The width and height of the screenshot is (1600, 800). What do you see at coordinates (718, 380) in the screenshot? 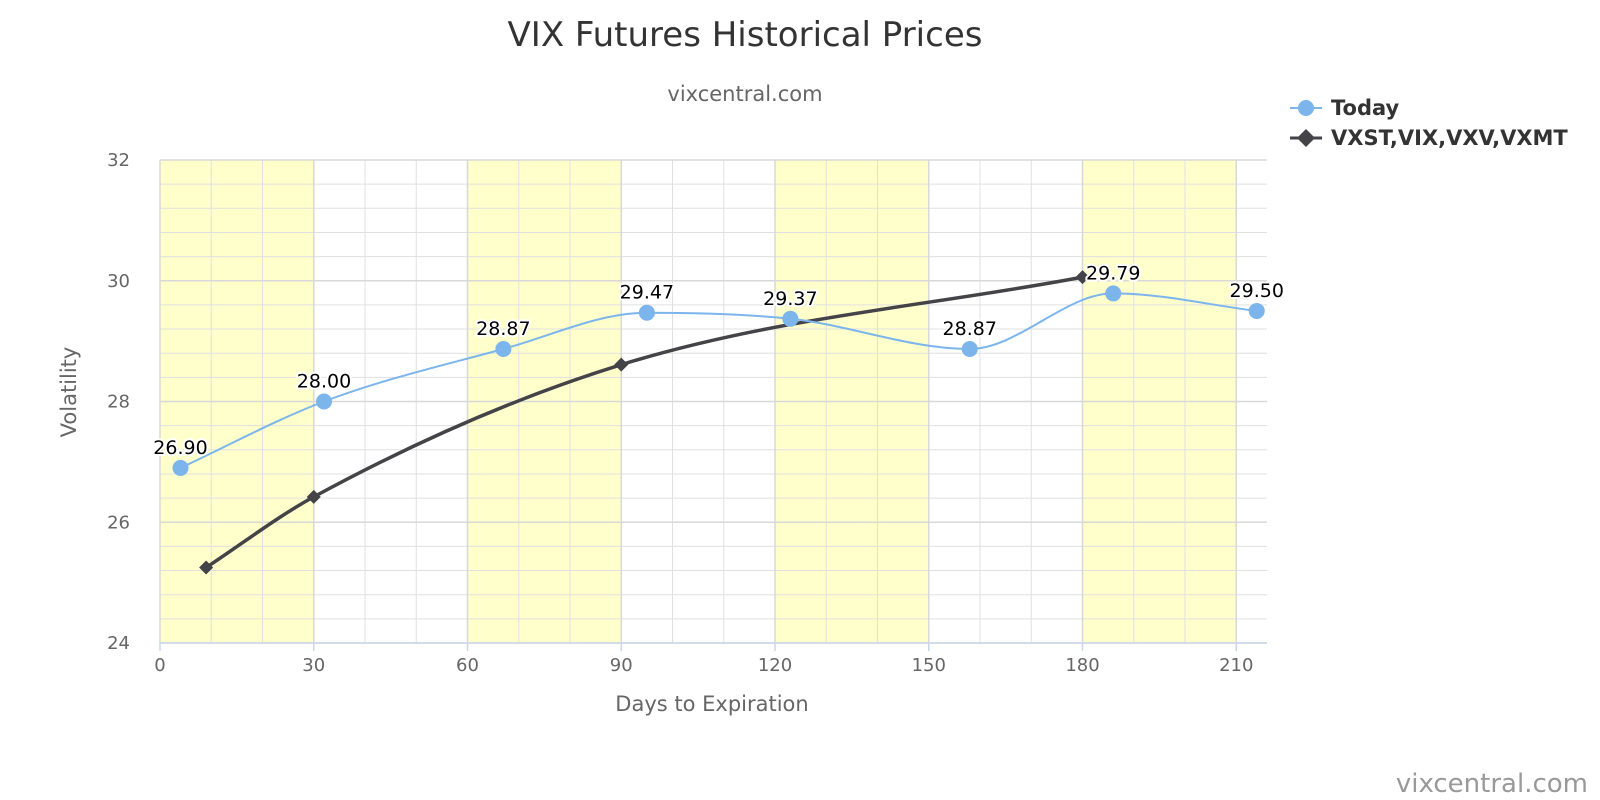
I see `series-line-today` at bounding box center [718, 380].